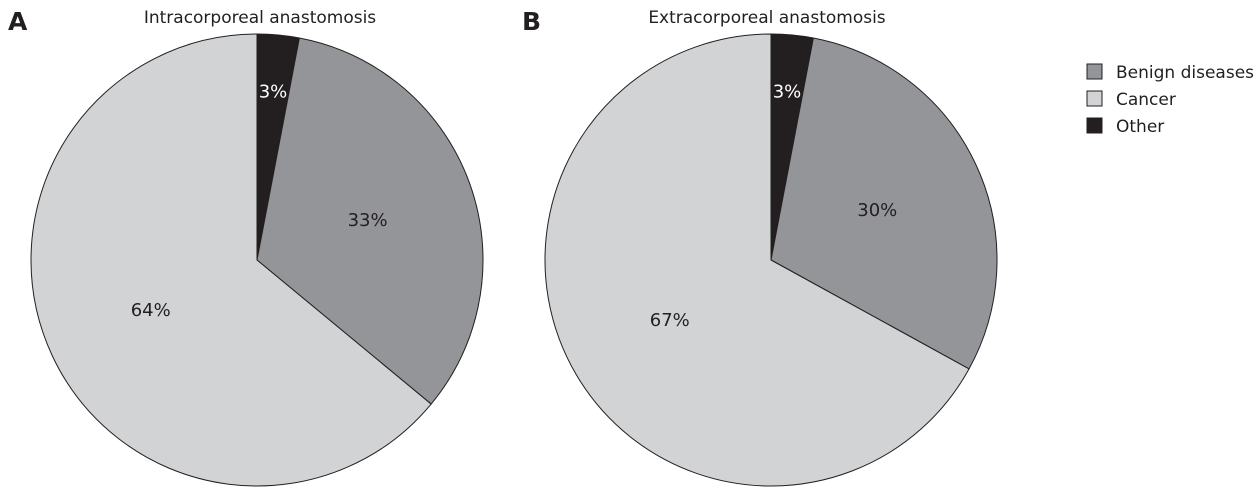 The width and height of the screenshot is (1260, 504). I want to click on pie-b-title: Extracorporeal anastomosis, so click(766, 18).